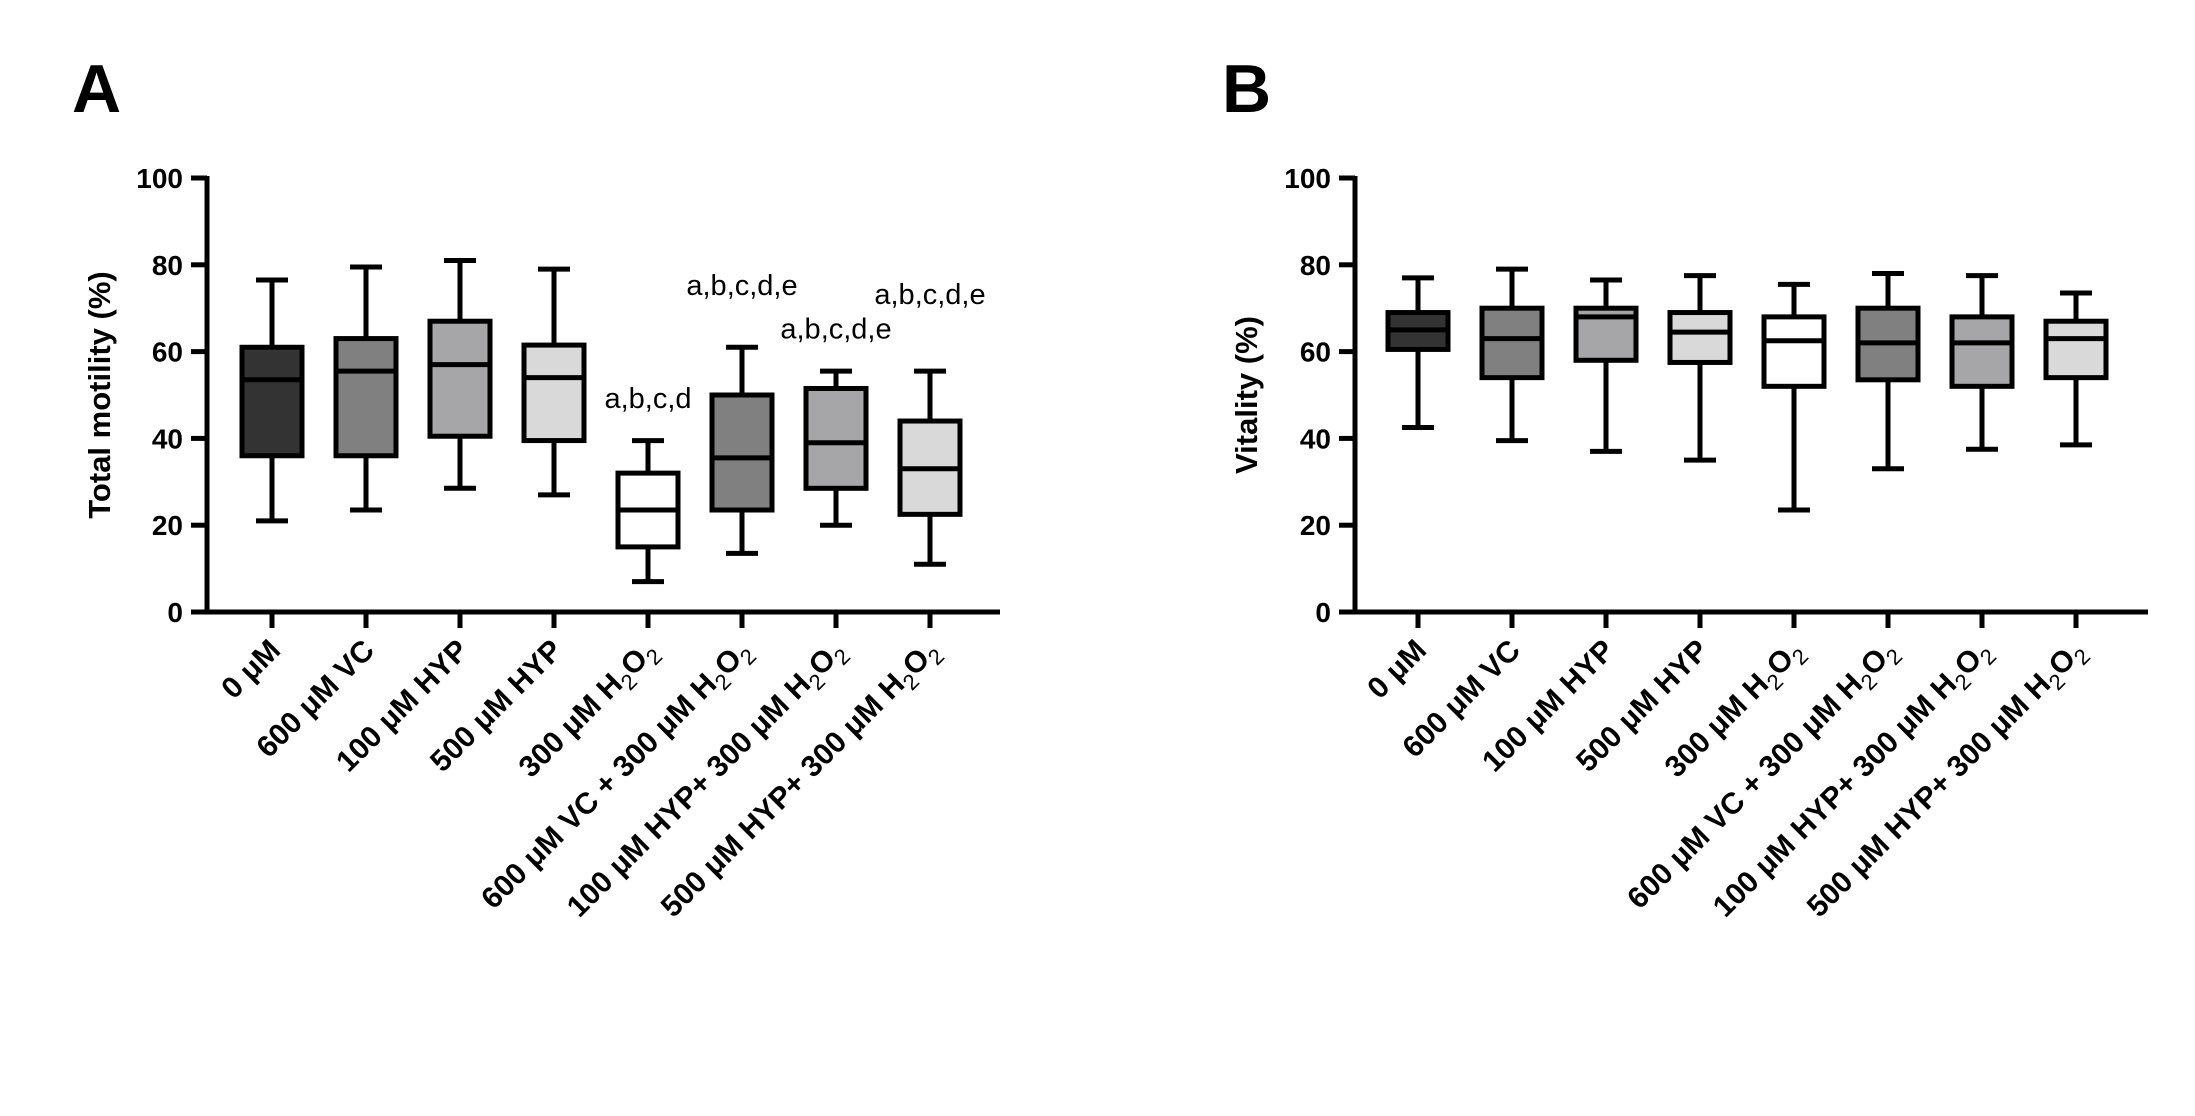  What do you see at coordinates (99, 394) in the screenshot?
I see `y-axis-title: Total motility (%)` at bounding box center [99, 394].